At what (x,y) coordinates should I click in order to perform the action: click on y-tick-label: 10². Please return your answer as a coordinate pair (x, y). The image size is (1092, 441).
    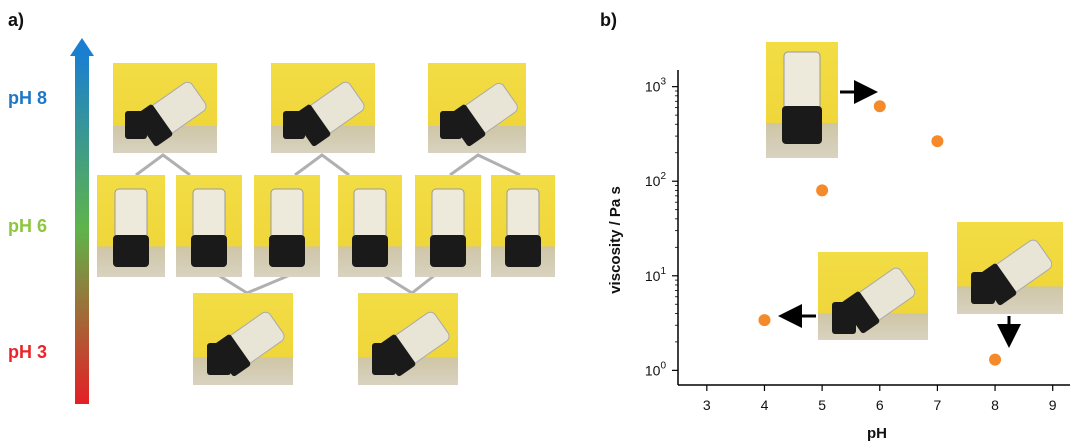
    Looking at the image, I should click on (656, 180).